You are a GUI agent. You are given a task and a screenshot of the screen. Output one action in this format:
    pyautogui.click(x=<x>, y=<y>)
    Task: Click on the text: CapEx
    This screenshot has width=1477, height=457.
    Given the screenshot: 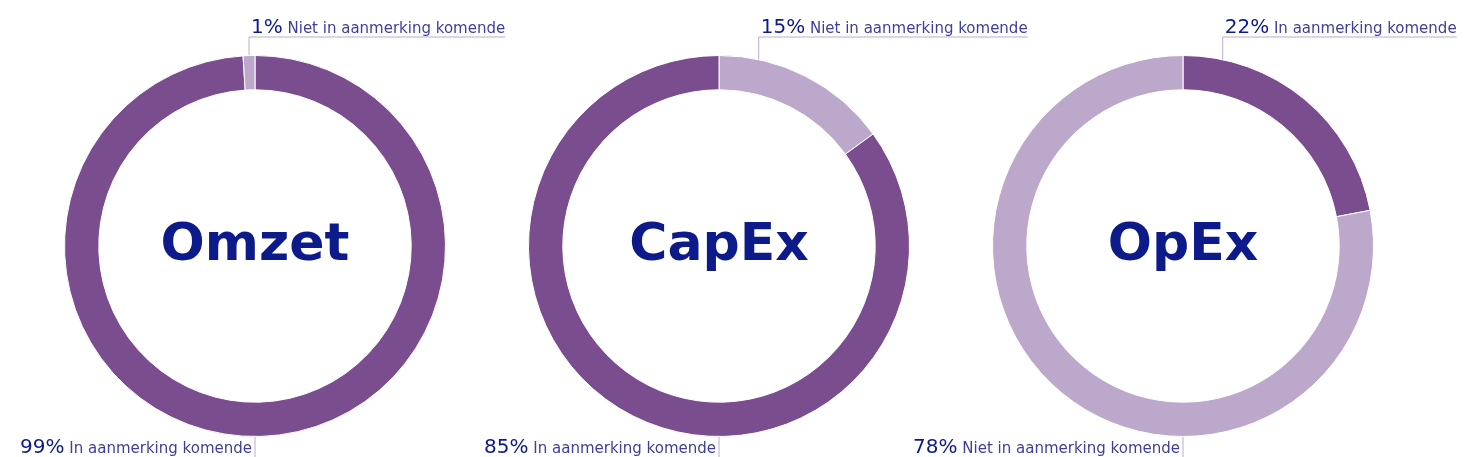 What is the action you would take?
    pyautogui.click(x=719, y=241)
    